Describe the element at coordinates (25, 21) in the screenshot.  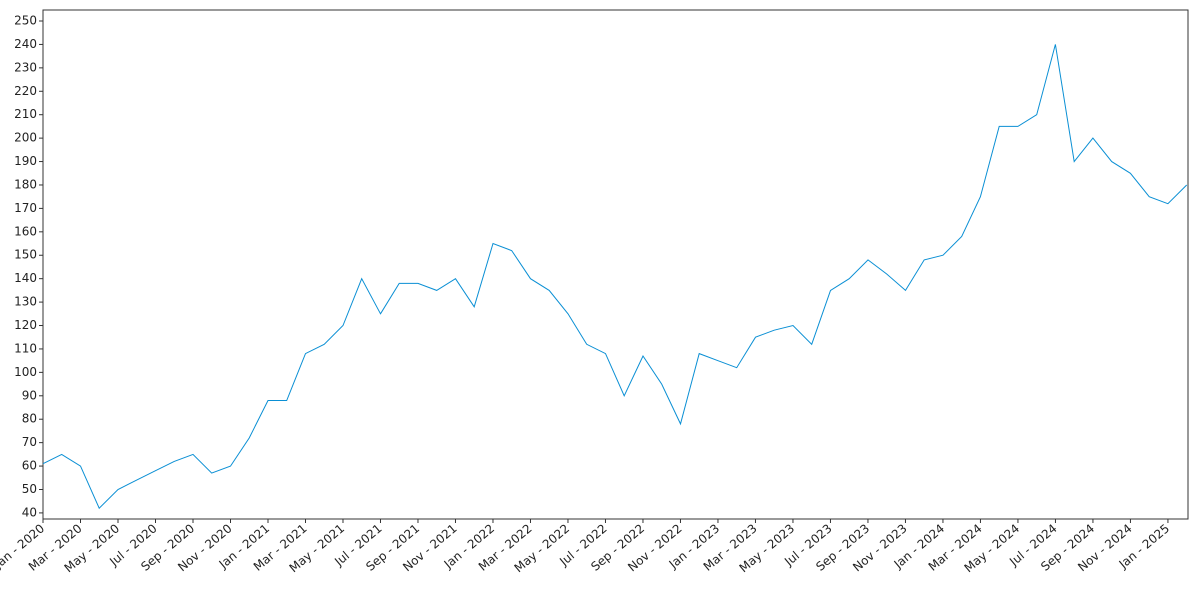
I see `y-tick-label: 250` at that location.